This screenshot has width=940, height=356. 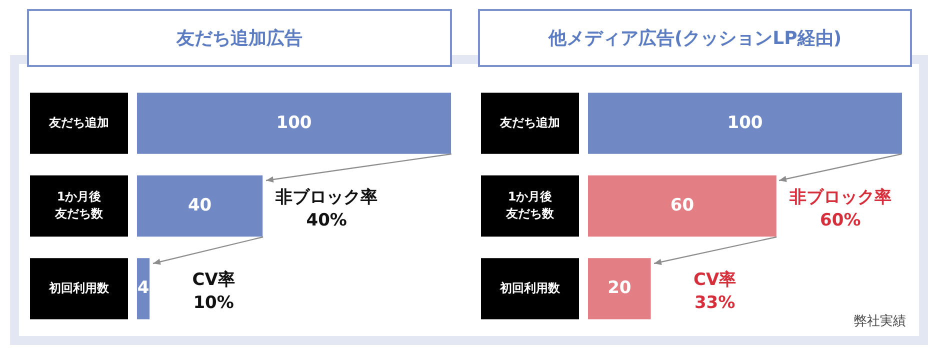 What do you see at coordinates (200, 205) in the screenshot?
I see `data-label: 40` at bounding box center [200, 205].